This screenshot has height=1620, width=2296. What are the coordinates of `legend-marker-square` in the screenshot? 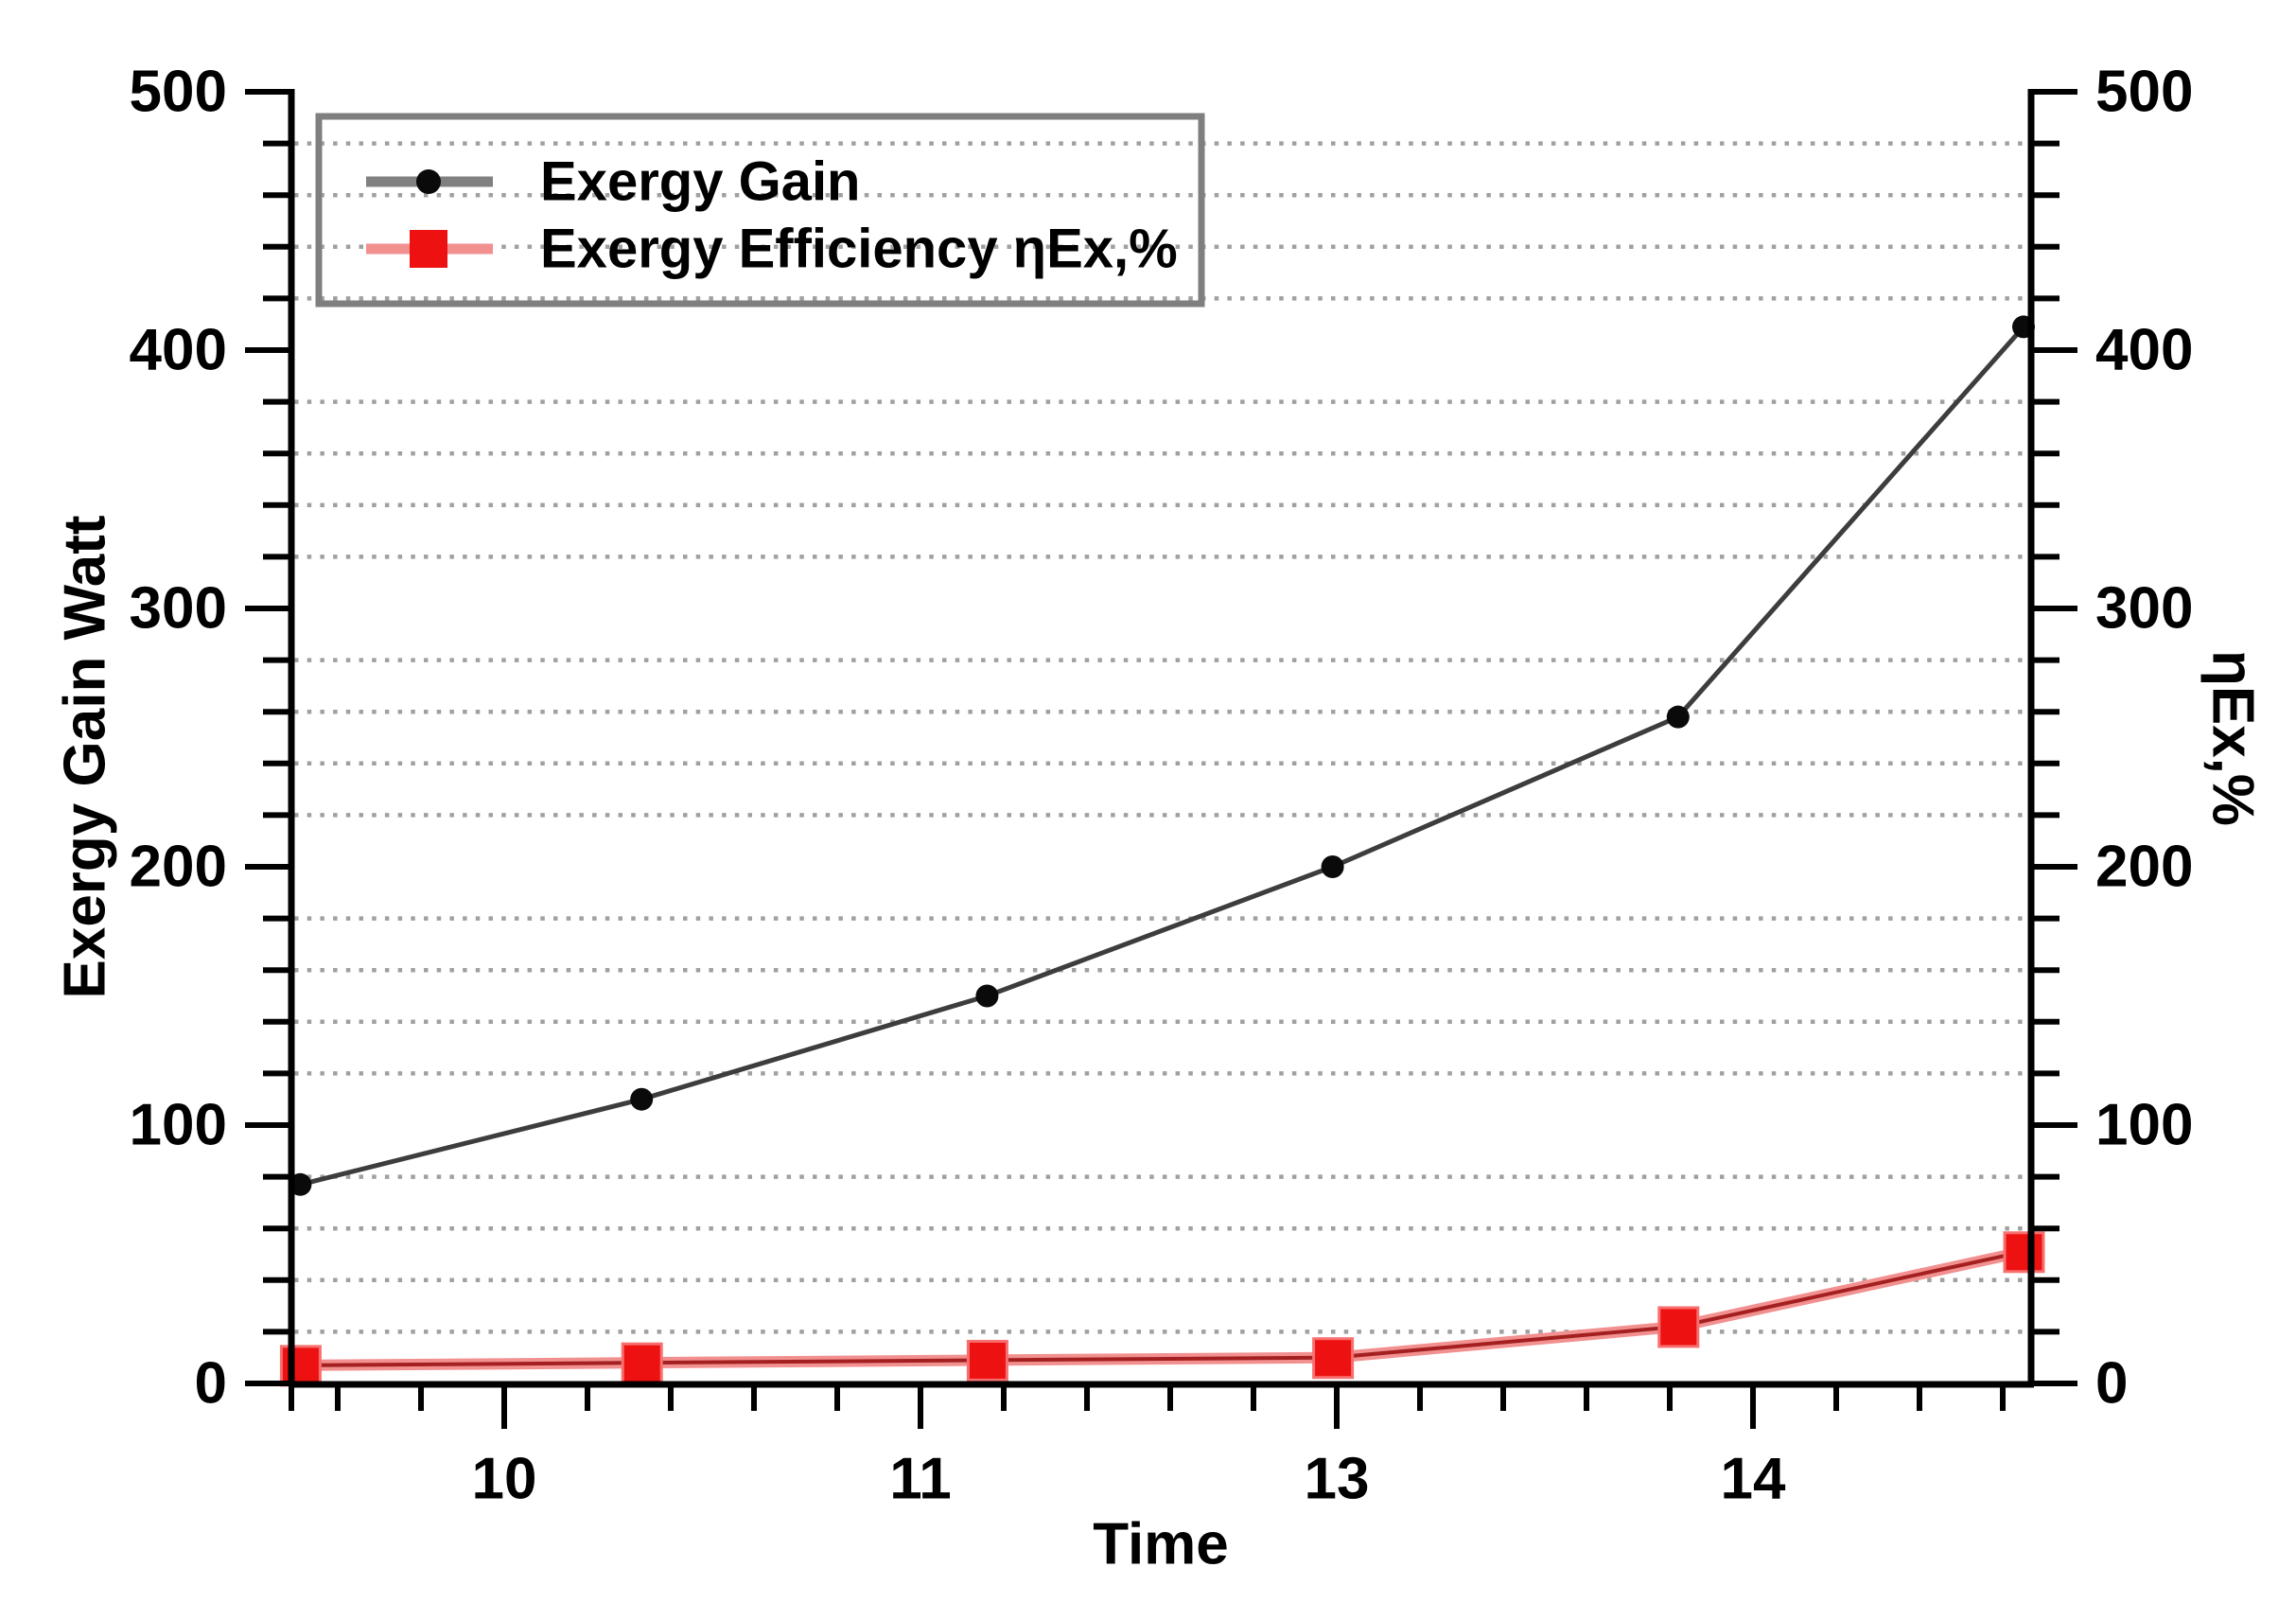 It's located at (428, 249).